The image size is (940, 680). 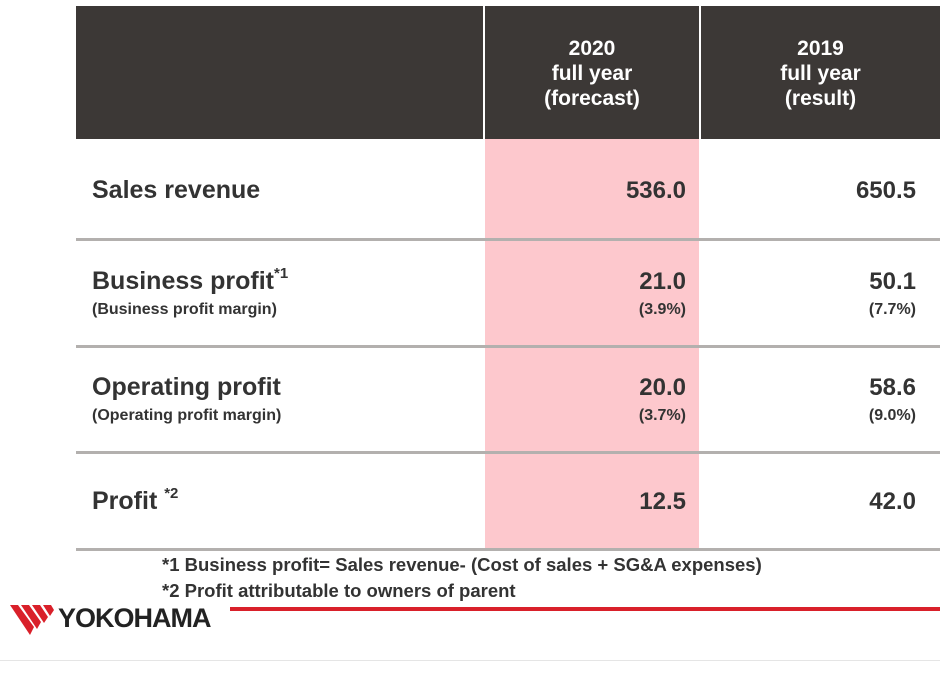 I want to click on header-2020-period: full year, so click(x=592, y=73).